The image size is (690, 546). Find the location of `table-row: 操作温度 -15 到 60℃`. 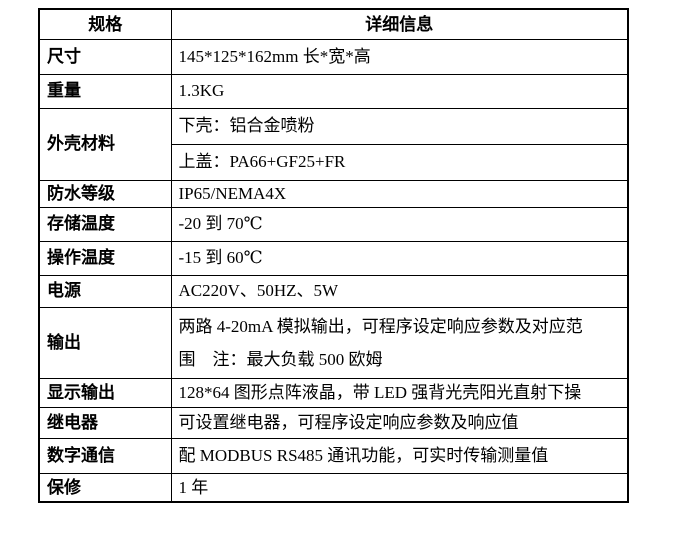

table-row: 操作温度 -15 到 60℃ is located at coordinates (333, 258).